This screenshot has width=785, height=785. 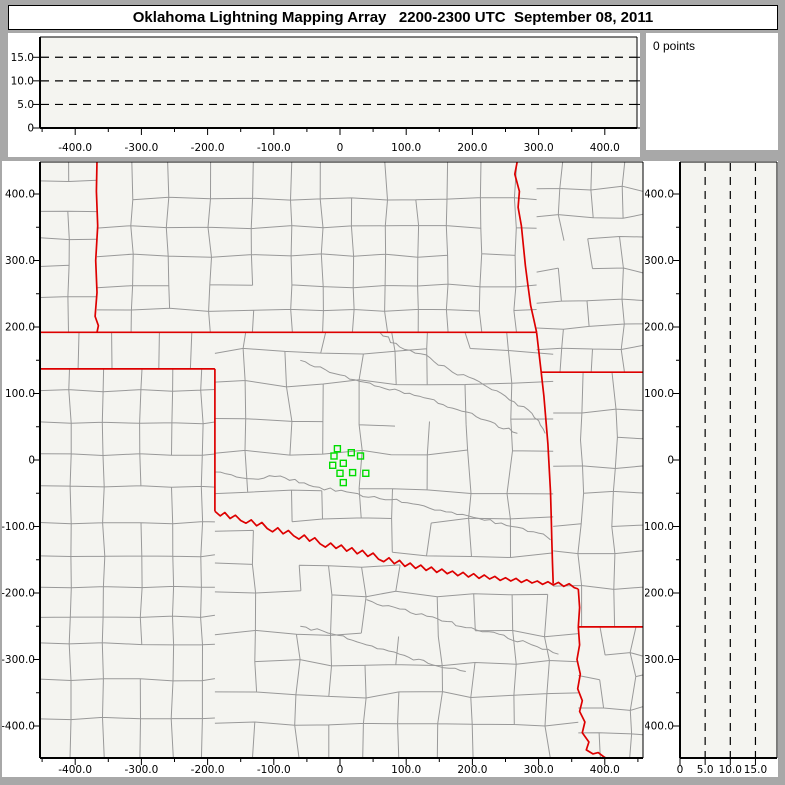 What do you see at coordinates (97, 247) in the screenshot?
I see `state-border-kansas-colorado` at bounding box center [97, 247].